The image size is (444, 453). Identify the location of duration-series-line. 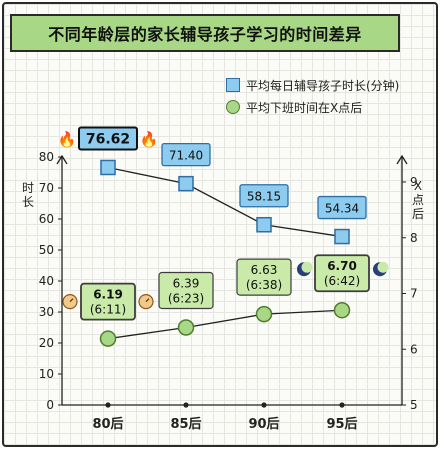
(225, 202).